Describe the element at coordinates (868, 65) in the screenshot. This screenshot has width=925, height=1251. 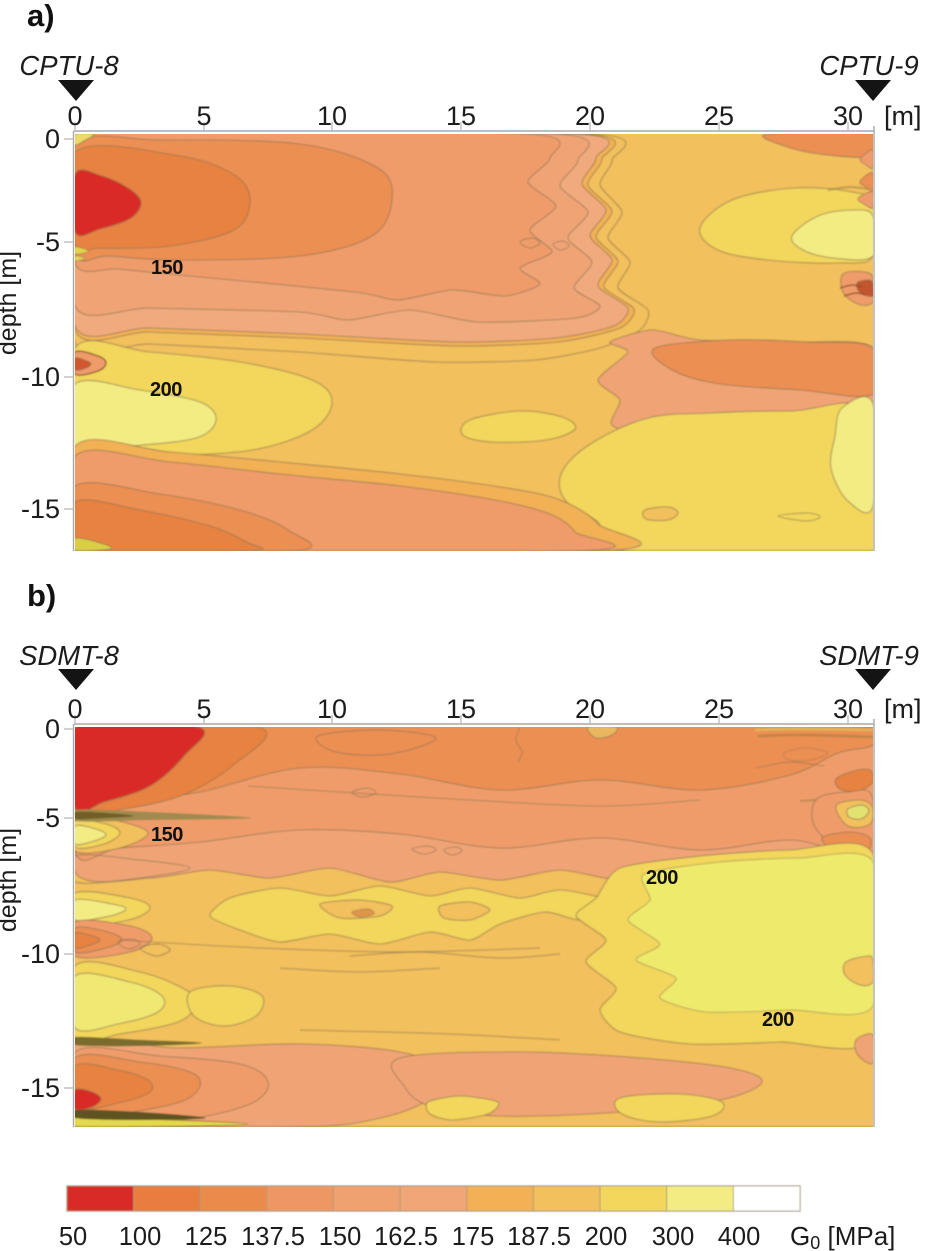
I see `svg-text: CPTU-9` at that location.